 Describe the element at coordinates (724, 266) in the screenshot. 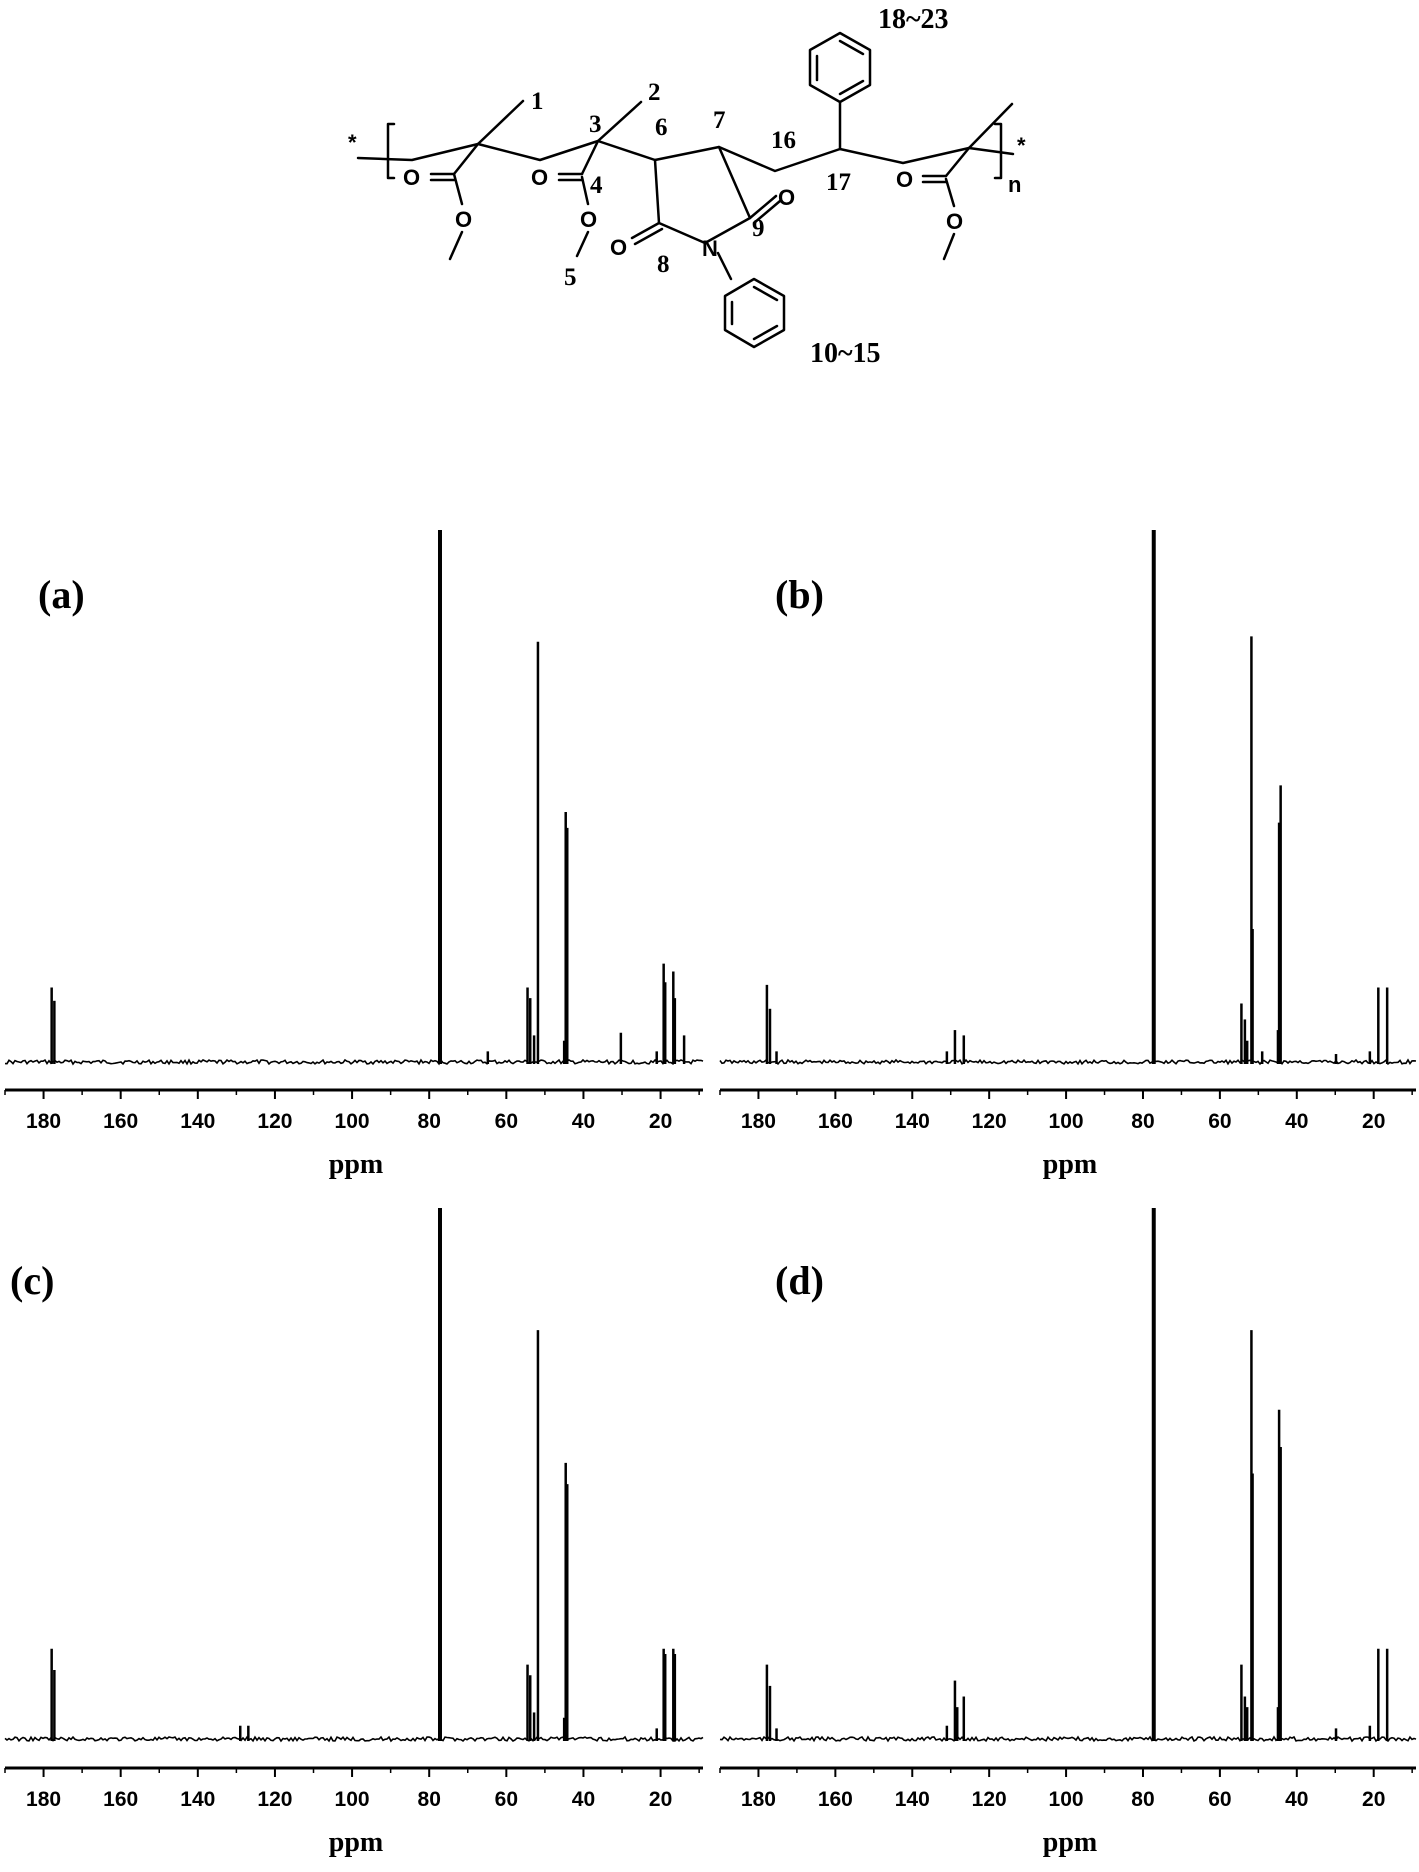

I see `n-phenyl-bond` at that location.